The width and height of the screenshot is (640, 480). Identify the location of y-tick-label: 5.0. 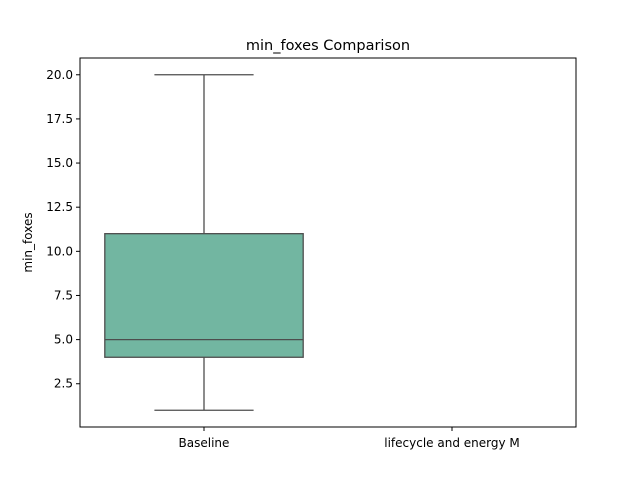
(63, 340).